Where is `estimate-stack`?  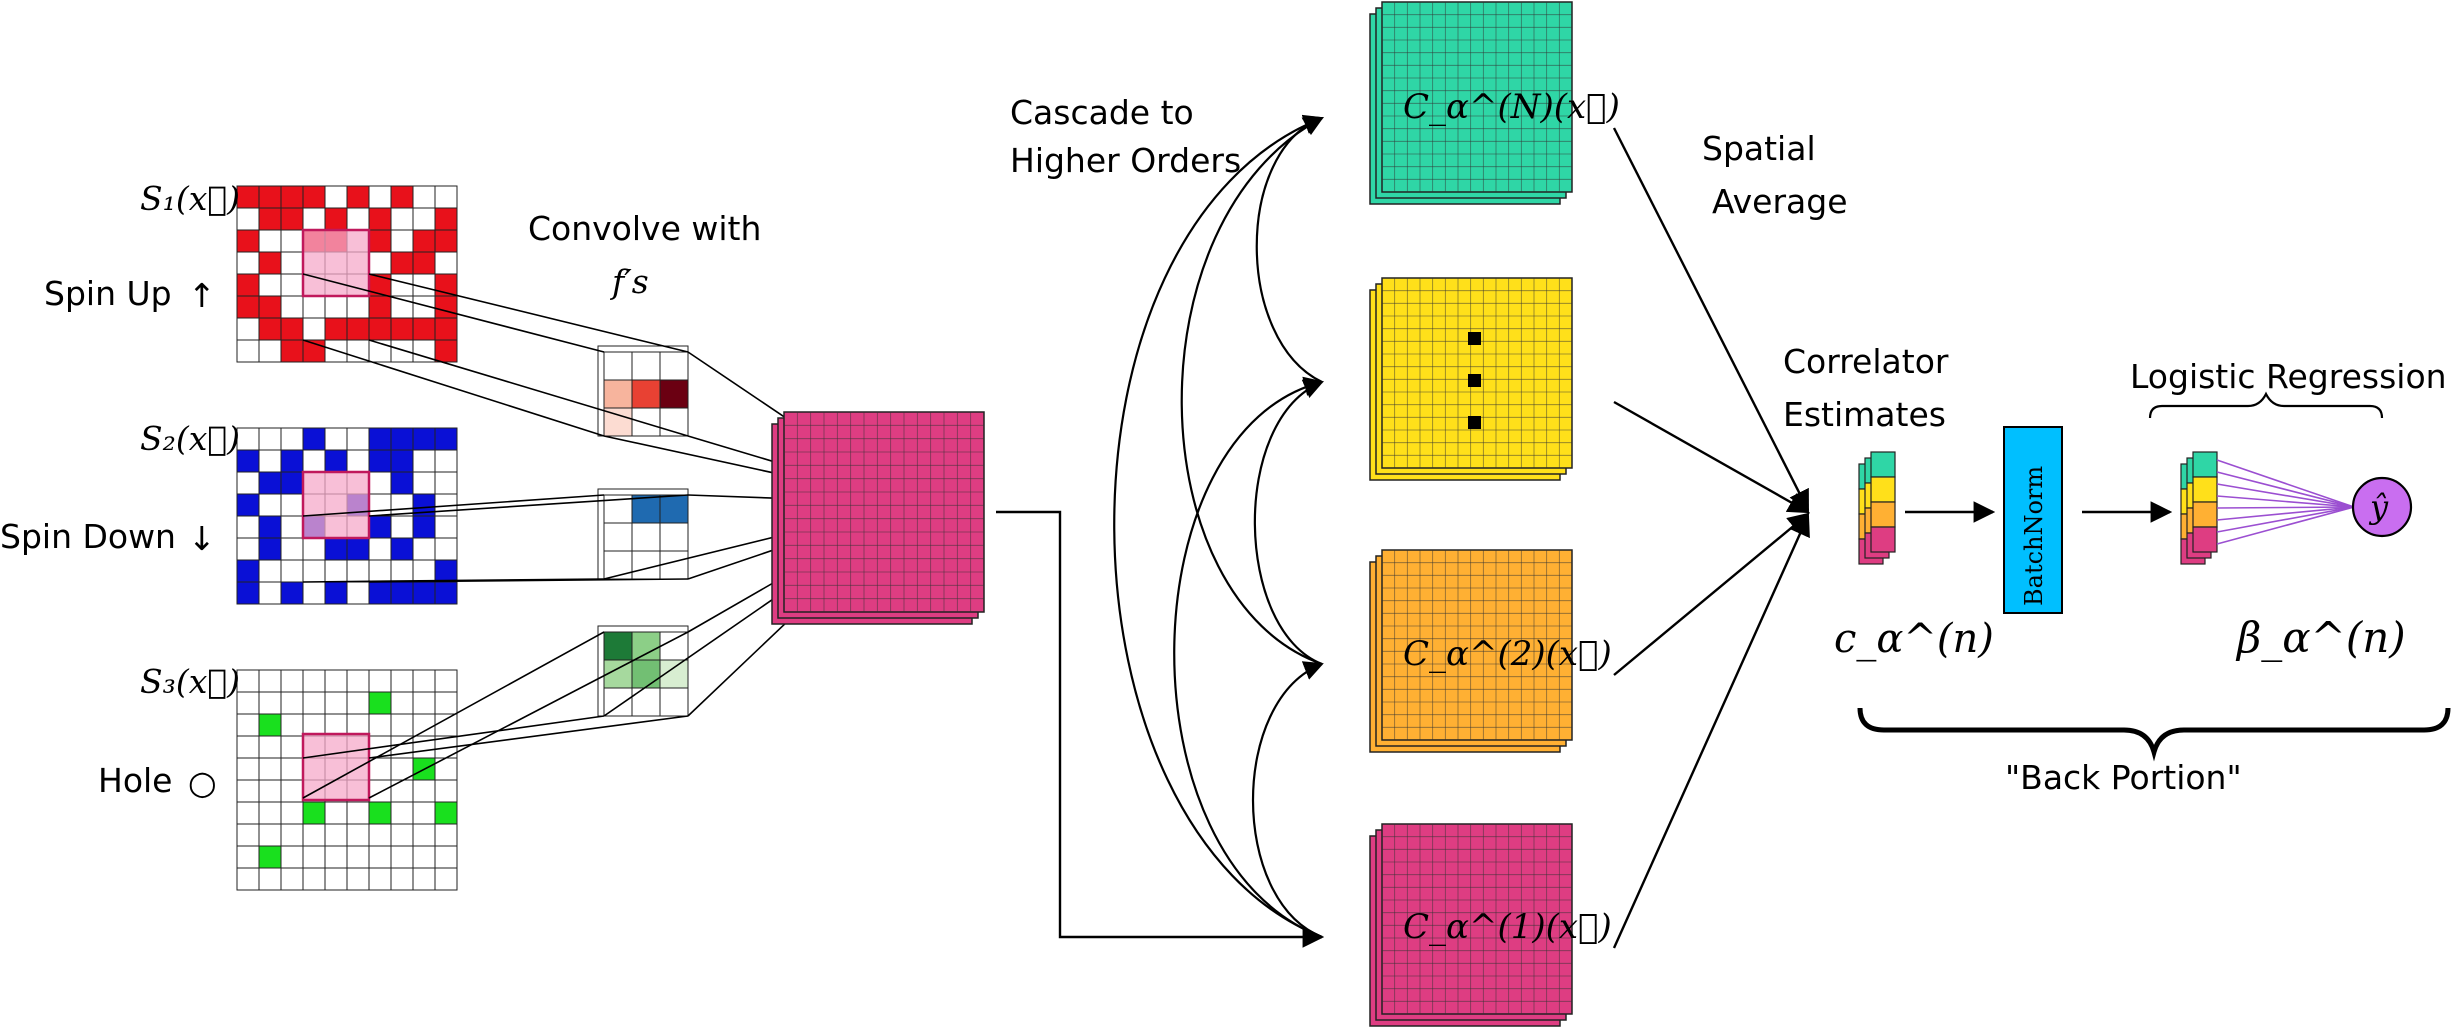
estimate-stack is located at coordinates (1877, 508).